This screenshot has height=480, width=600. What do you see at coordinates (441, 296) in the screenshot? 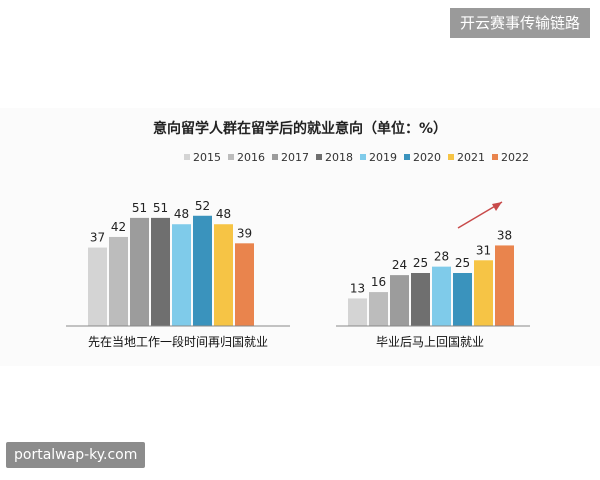
I see `bar-1-2019` at bounding box center [441, 296].